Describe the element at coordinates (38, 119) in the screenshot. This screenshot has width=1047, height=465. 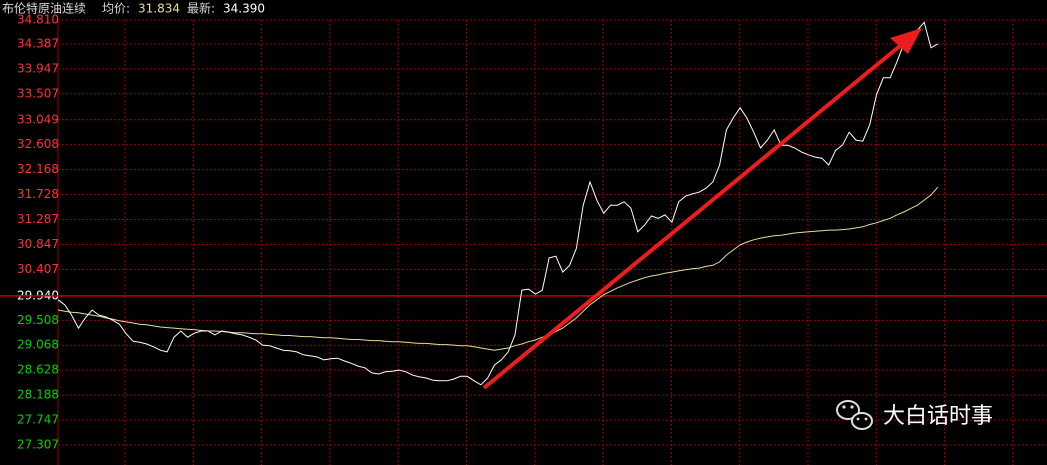
I see `y-tick-label: 33.049` at that location.